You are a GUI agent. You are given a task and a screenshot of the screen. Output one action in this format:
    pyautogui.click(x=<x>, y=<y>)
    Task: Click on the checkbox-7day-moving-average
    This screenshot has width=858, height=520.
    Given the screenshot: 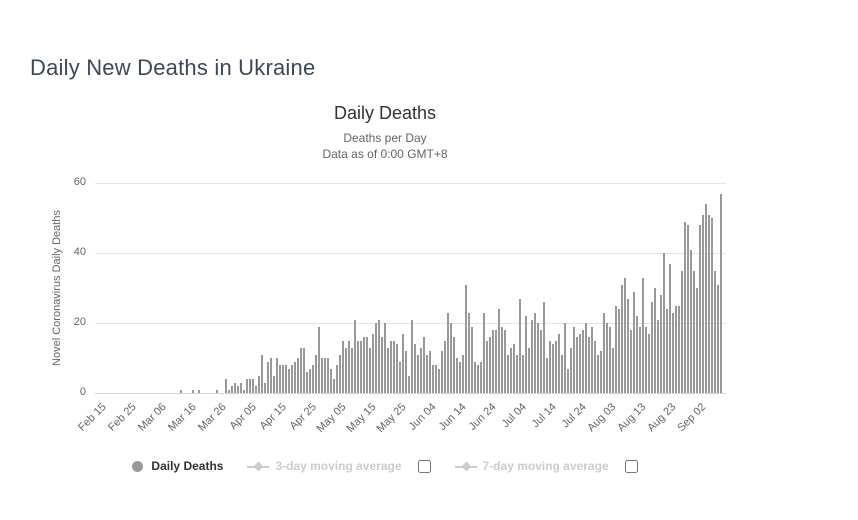 What is the action you would take?
    pyautogui.click(x=631, y=466)
    